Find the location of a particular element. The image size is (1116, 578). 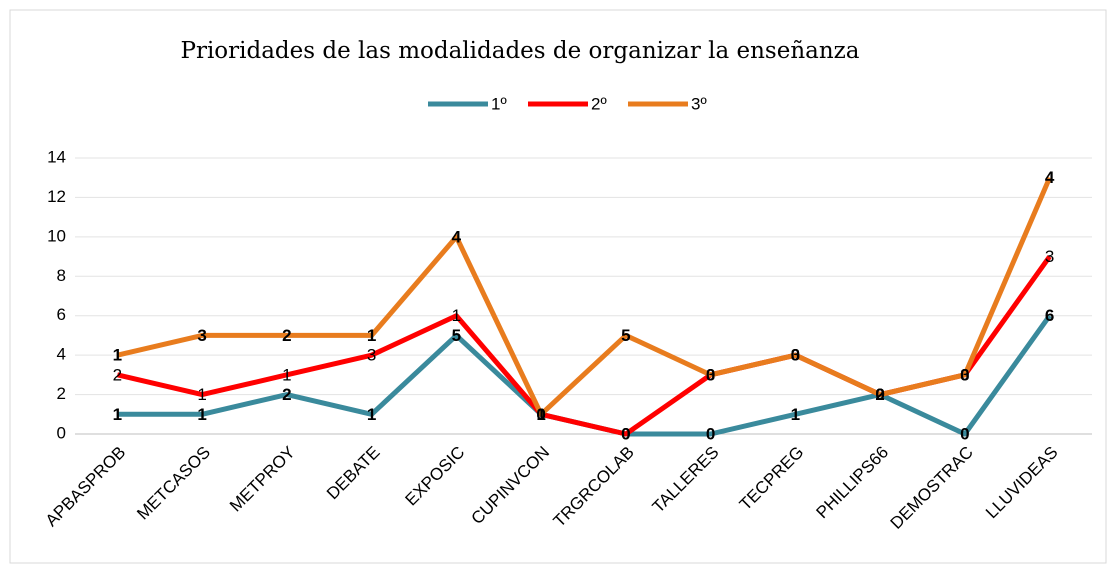

legend-label: 3º is located at coordinates (699, 103).